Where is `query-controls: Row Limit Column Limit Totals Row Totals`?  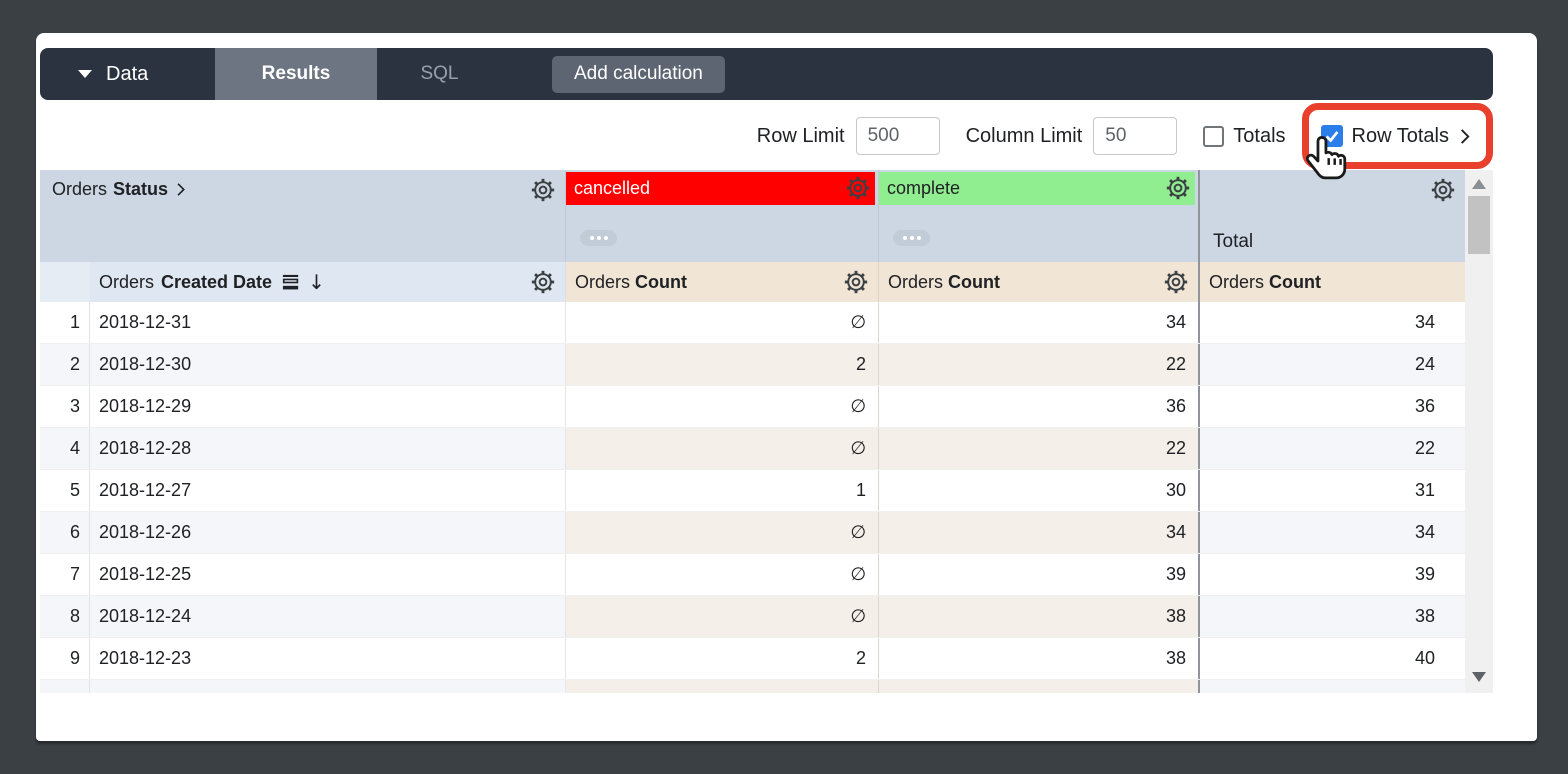
query-controls: Row Limit Column Limit Totals Row Totals is located at coordinates (766, 136).